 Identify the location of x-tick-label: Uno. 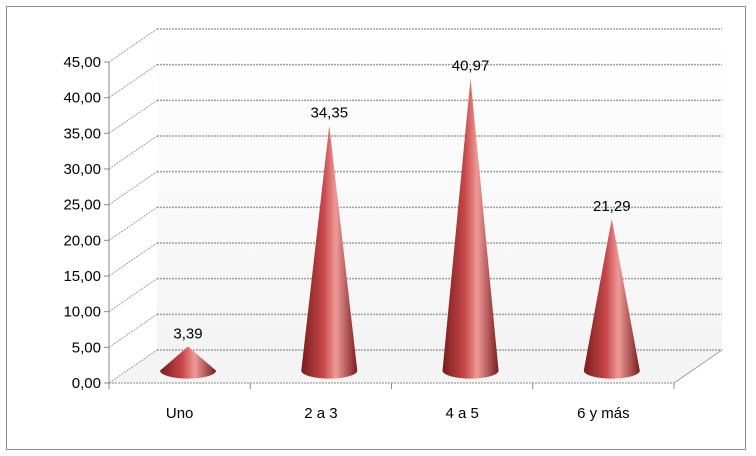
(180, 413).